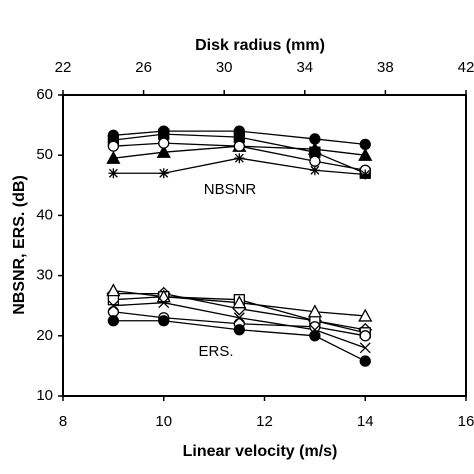  Describe the element at coordinates (44, 275) in the screenshot. I see `y-tick-label: 30` at that location.